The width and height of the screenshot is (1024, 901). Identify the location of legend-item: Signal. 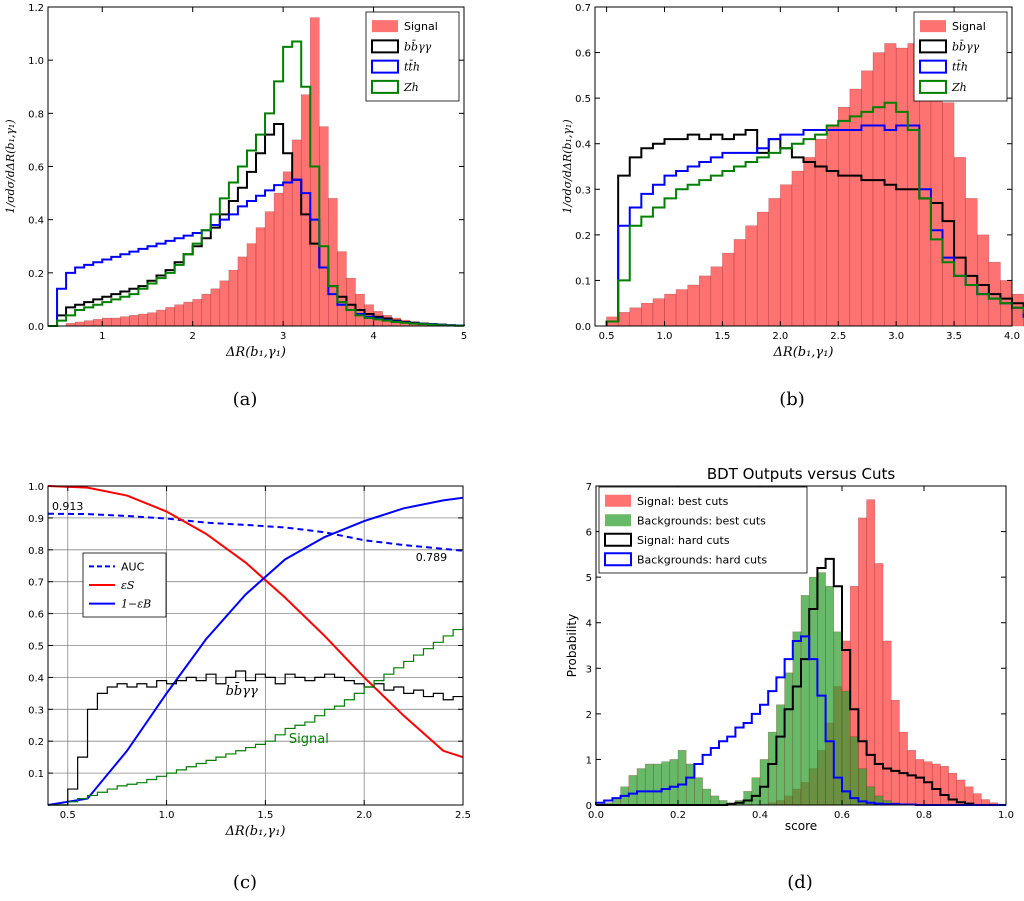
(953, 26).